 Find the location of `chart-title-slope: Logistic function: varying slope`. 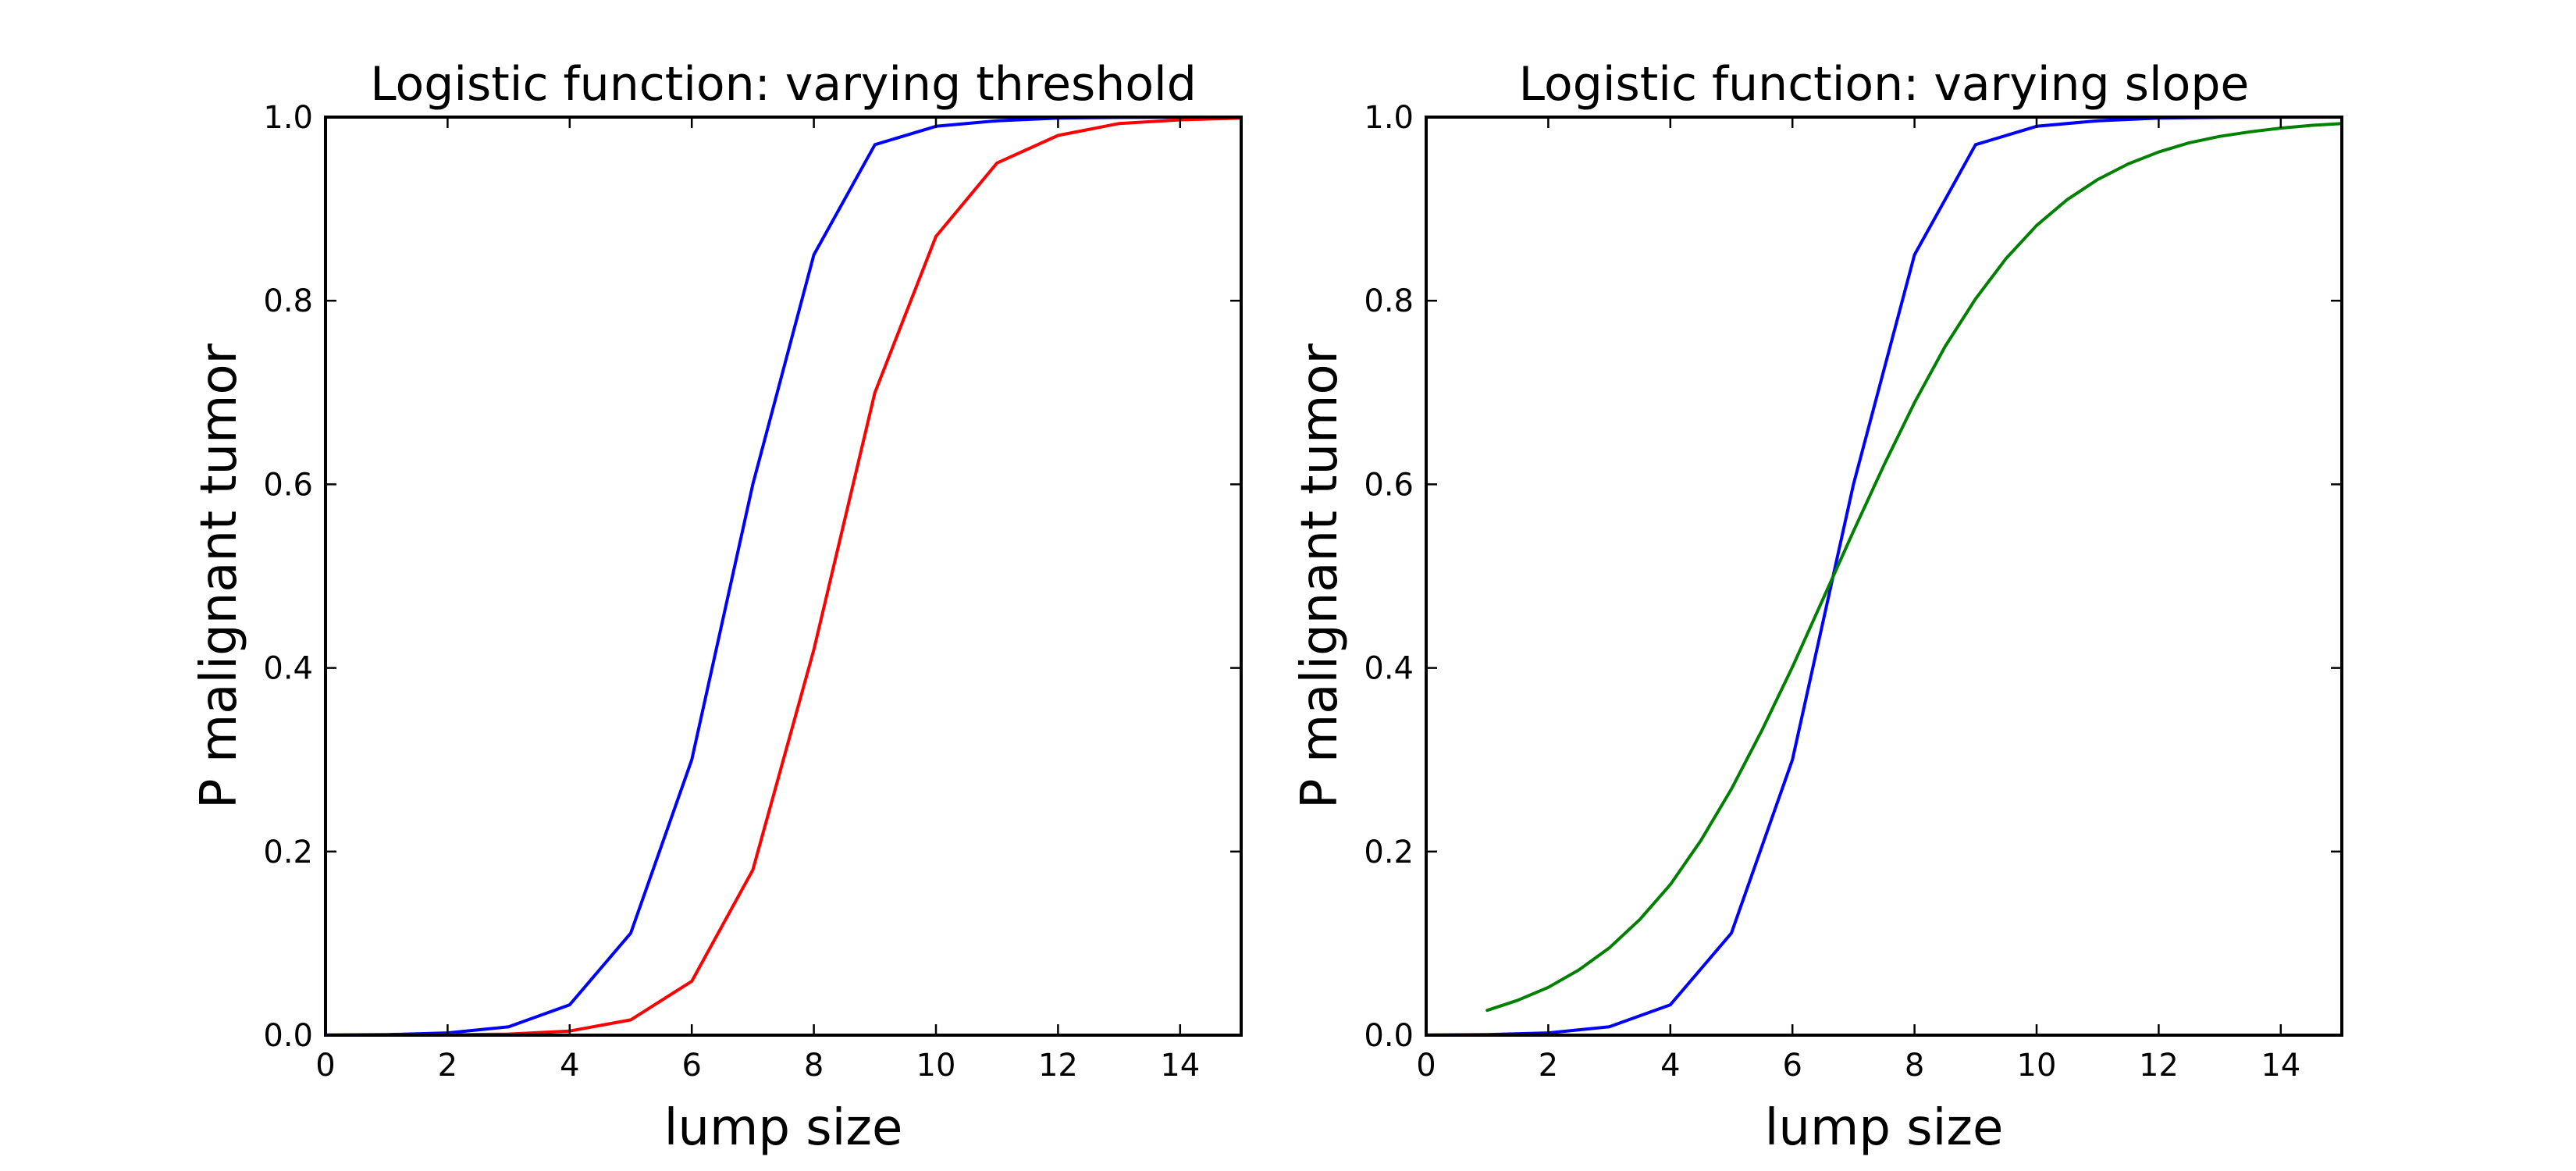

chart-title-slope: Logistic function: varying slope is located at coordinates (1884, 84).